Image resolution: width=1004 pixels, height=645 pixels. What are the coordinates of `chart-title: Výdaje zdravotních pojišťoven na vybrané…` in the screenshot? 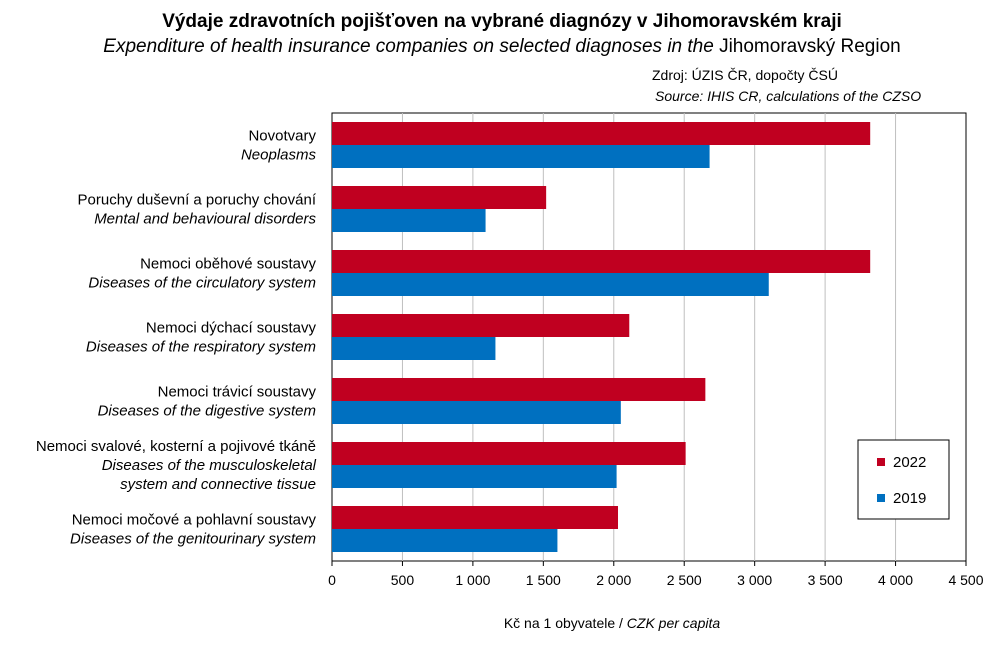 It's located at (502, 21).